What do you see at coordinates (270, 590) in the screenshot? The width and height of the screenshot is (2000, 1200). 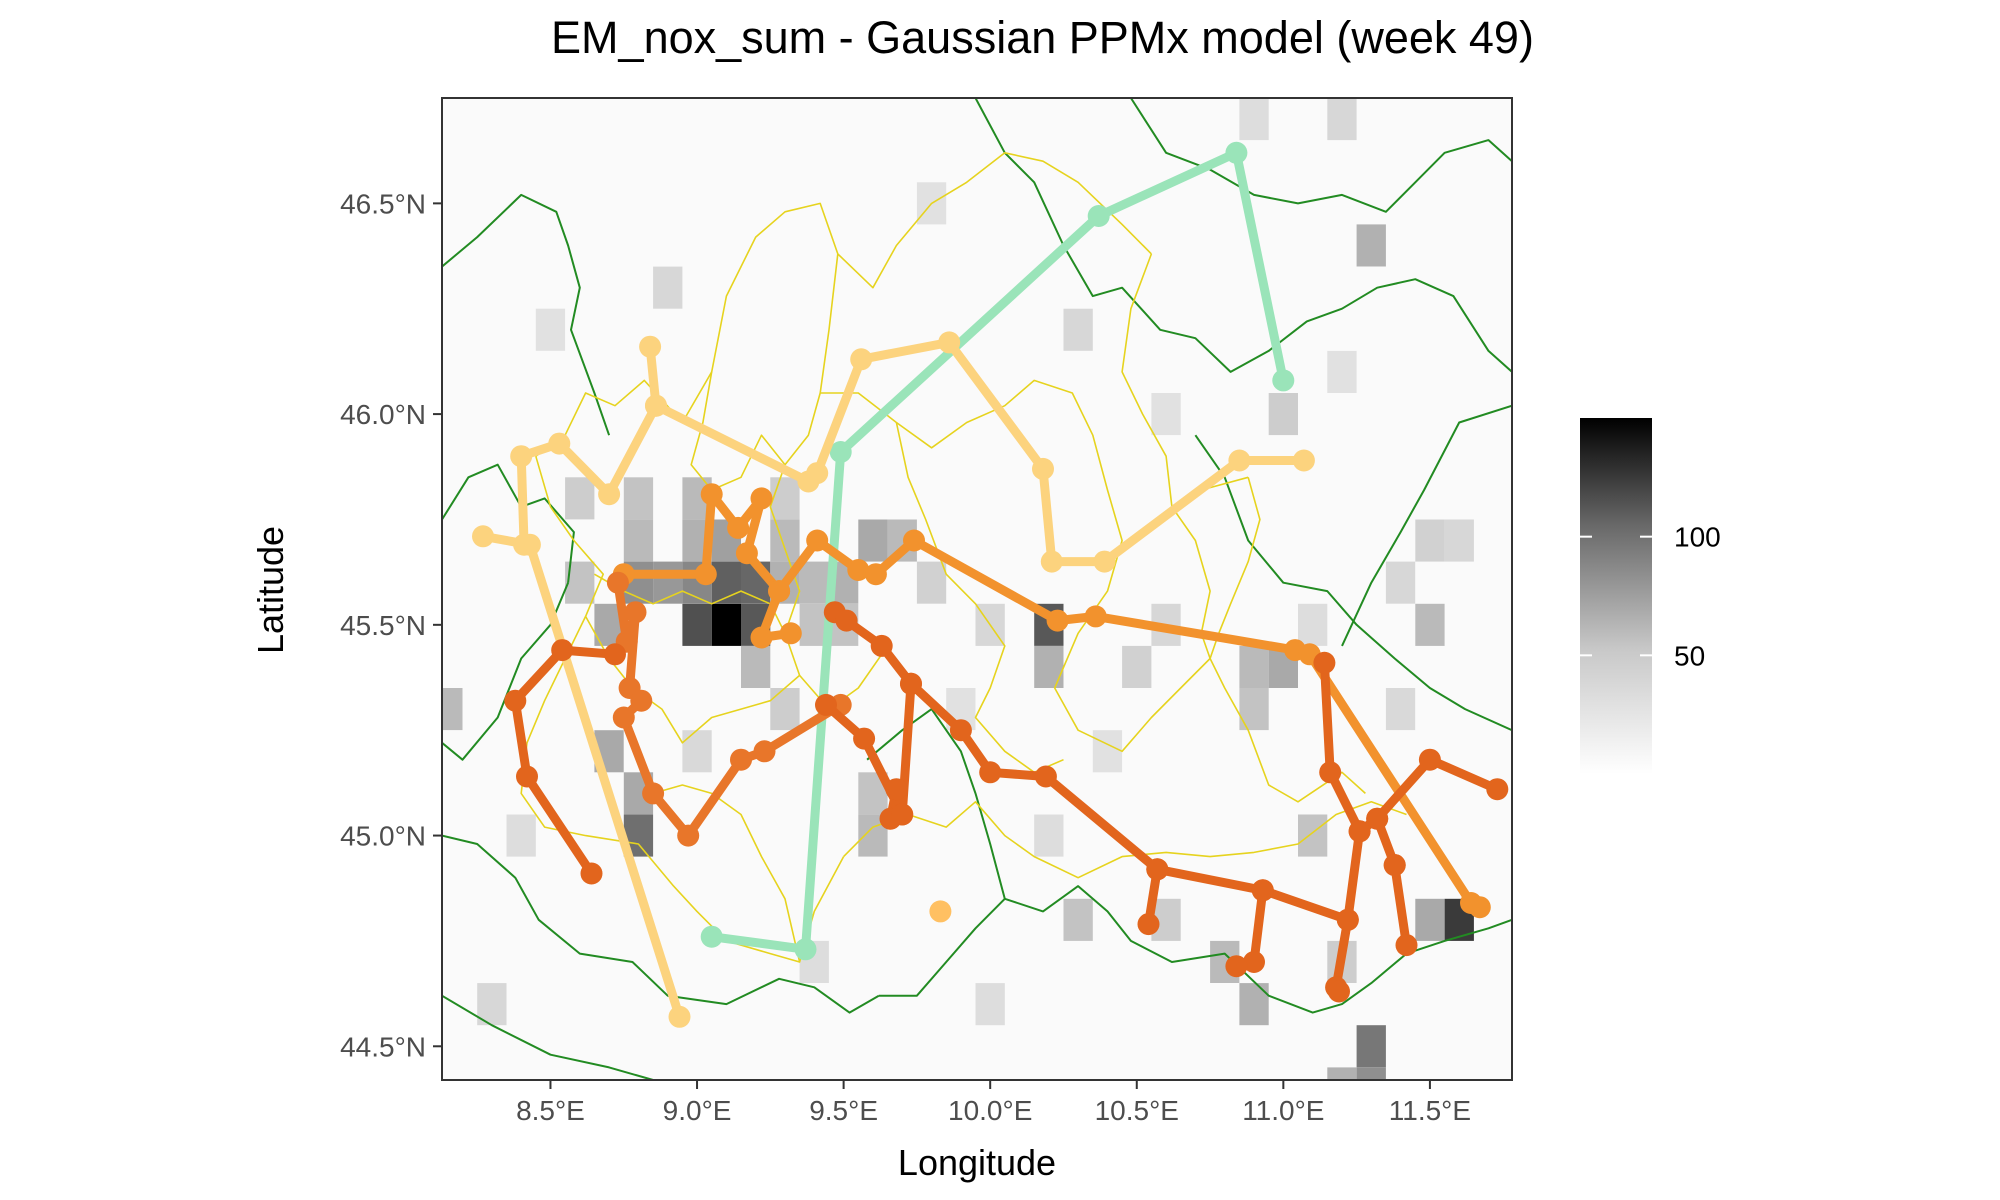 I see `y-axis-title: Latitude` at bounding box center [270, 590].